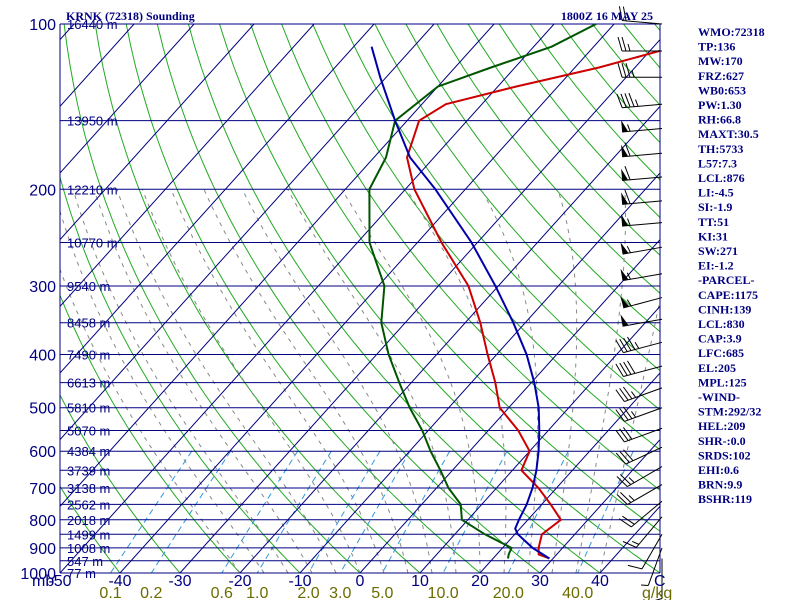 This screenshot has height=600, width=800. Describe the element at coordinates (577, 592) in the screenshot. I see `mixing-ratio-label: 40.0` at that location.